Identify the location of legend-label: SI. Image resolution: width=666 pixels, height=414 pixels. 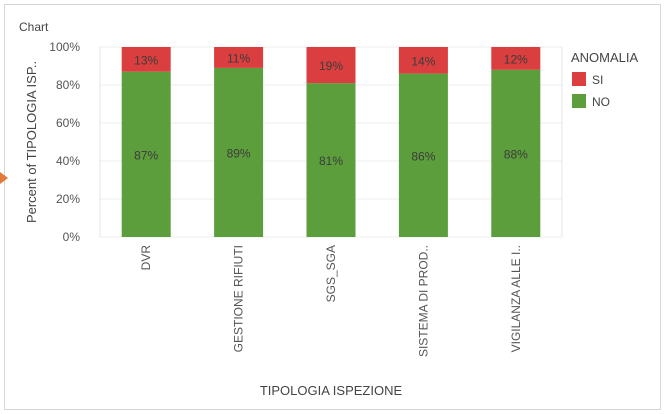
(597, 80).